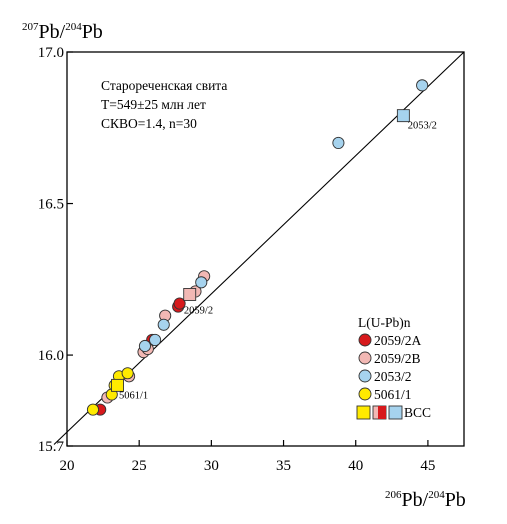 This screenshot has height=524, width=507. I want to click on x-tick-label: 35, so click(283, 466).